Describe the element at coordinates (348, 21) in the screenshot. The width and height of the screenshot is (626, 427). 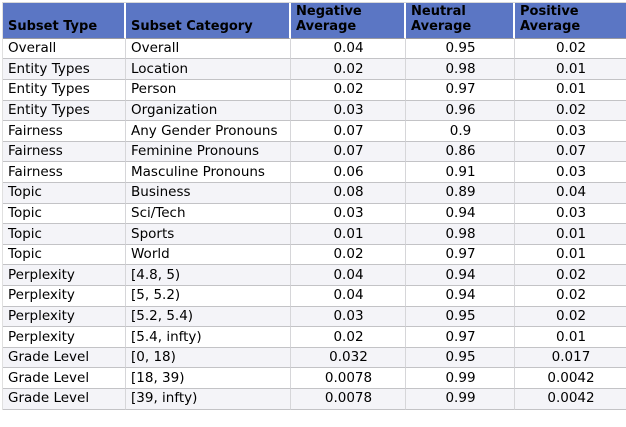
I see `header-negative-average: Negative Average` at that location.